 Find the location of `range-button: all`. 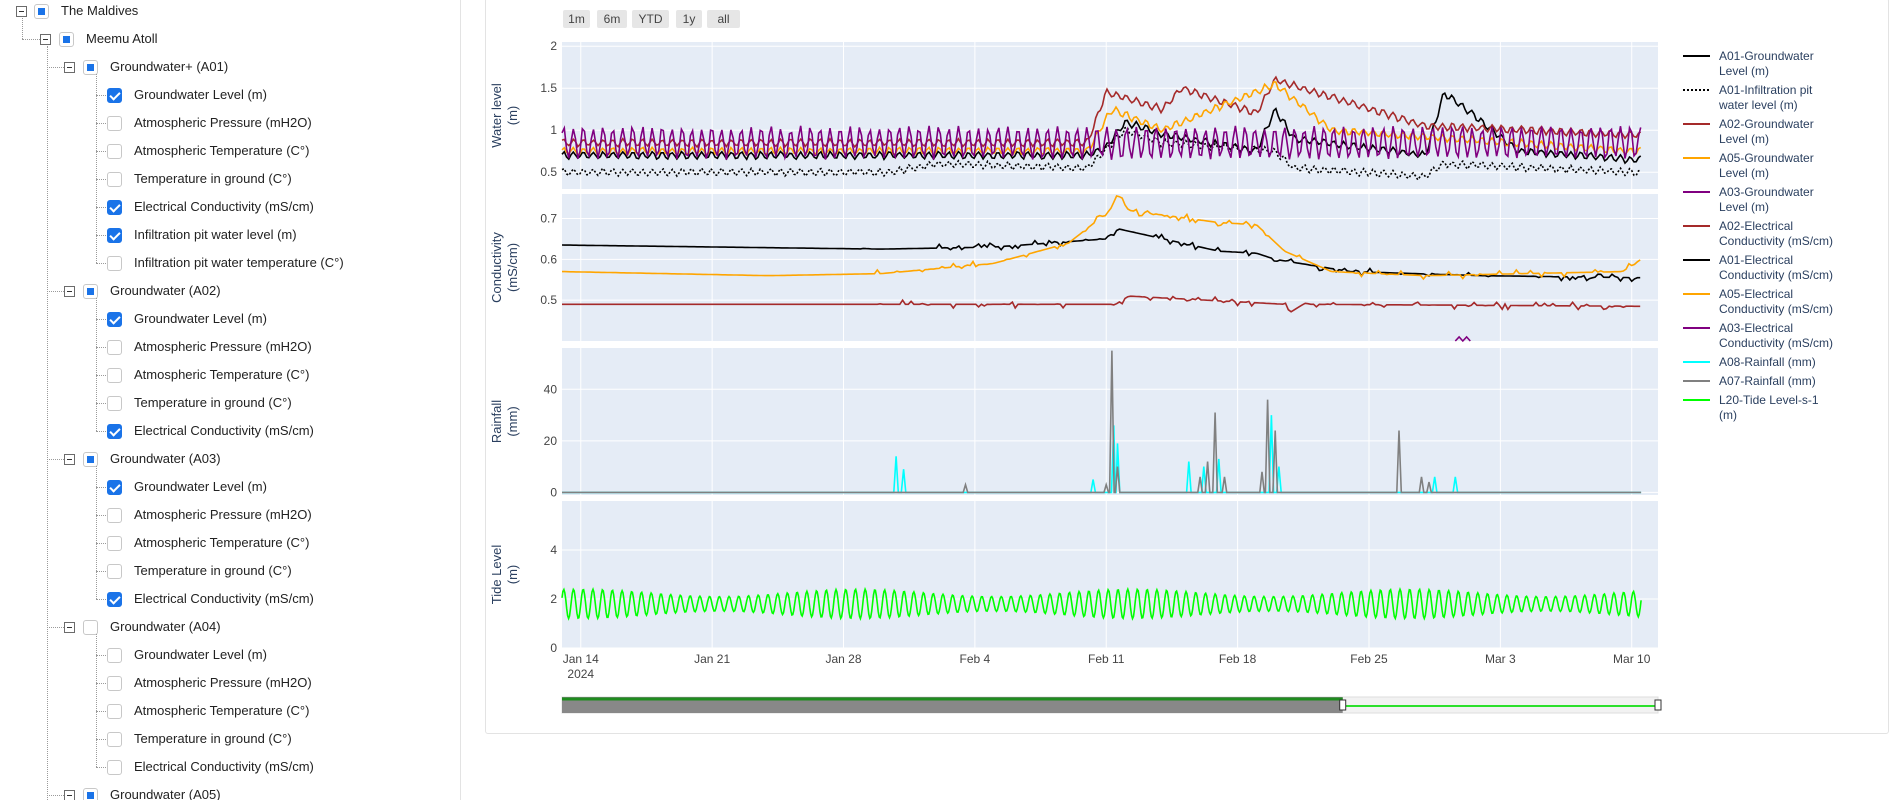

range-button: all is located at coordinates (723, 19).